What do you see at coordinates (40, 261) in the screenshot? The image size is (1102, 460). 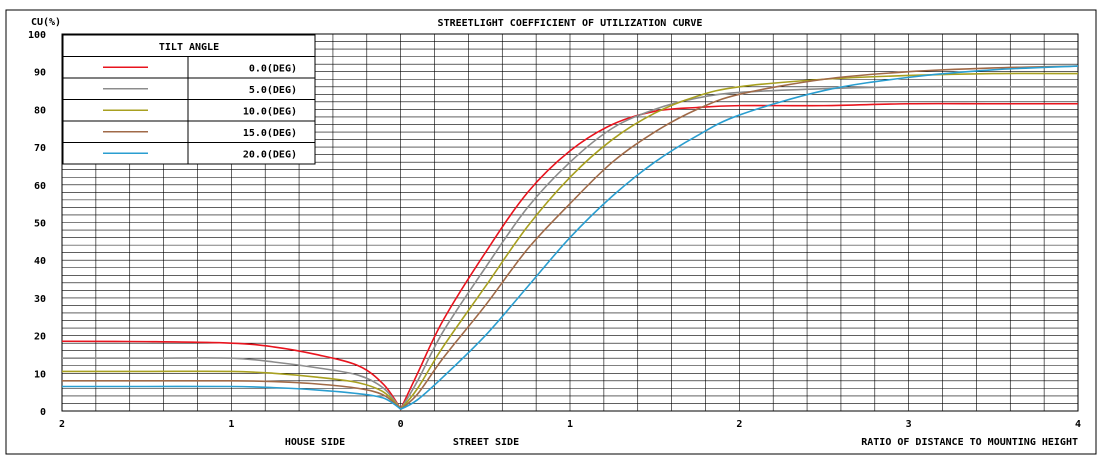 I see `y-tick-label: 40` at bounding box center [40, 261].